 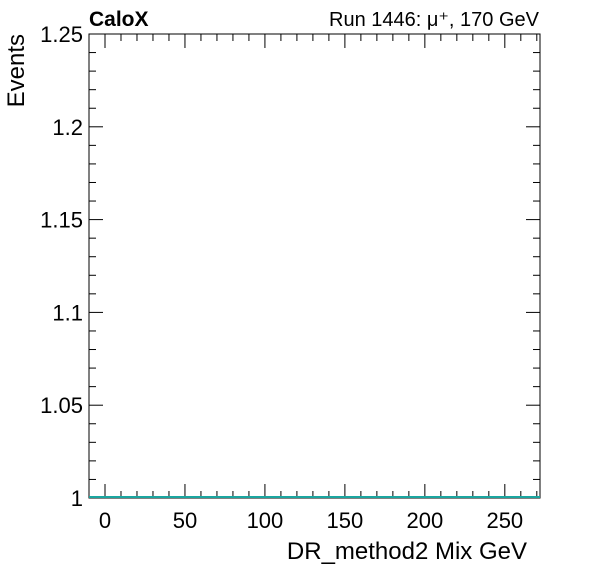 I want to click on y-axis-title: Events, so click(x=16, y=70).